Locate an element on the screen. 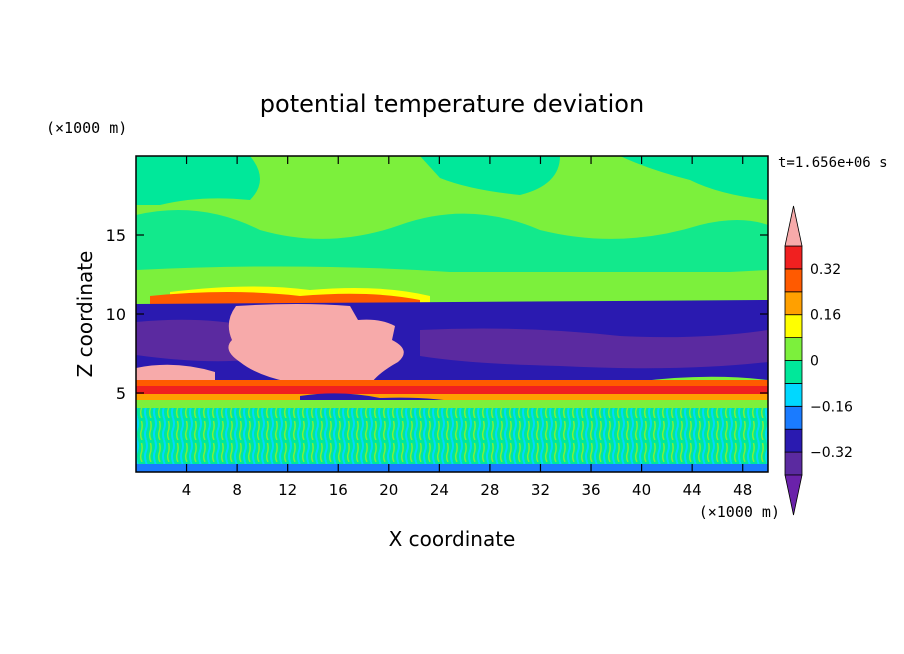 The width and height of the screenshot is (904, 654). colorbar-label: −0.32 is located at coordinates (831, 453).